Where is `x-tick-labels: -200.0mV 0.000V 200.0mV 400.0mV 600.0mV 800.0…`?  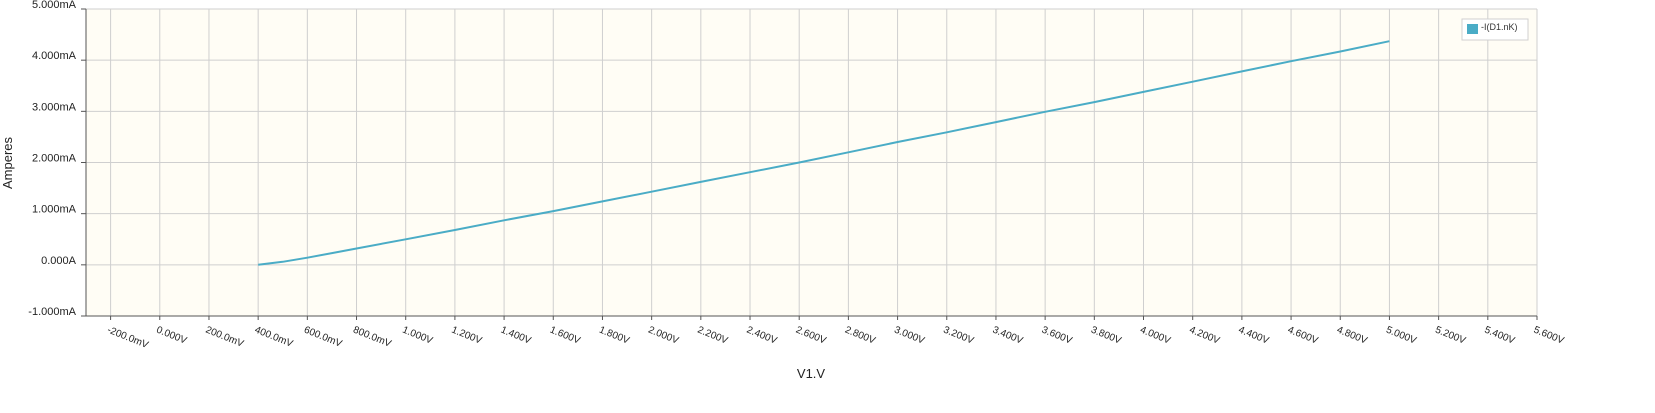
x-tick-labels: -200.0mV 0.000V 200.0mV 400.0mV 600.0mV 800.0… is located at coordinates (835, 338).